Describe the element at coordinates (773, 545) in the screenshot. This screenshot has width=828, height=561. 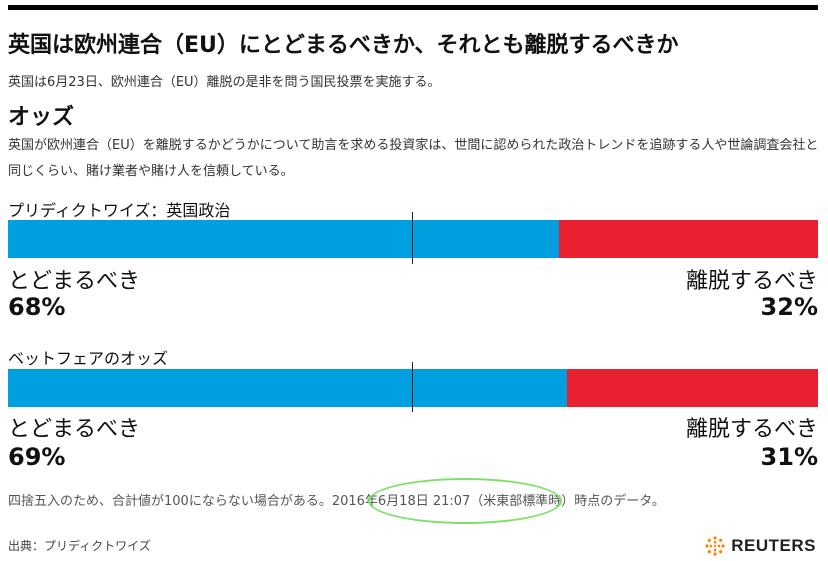
I see `logo-text: REUTERS` at that location.